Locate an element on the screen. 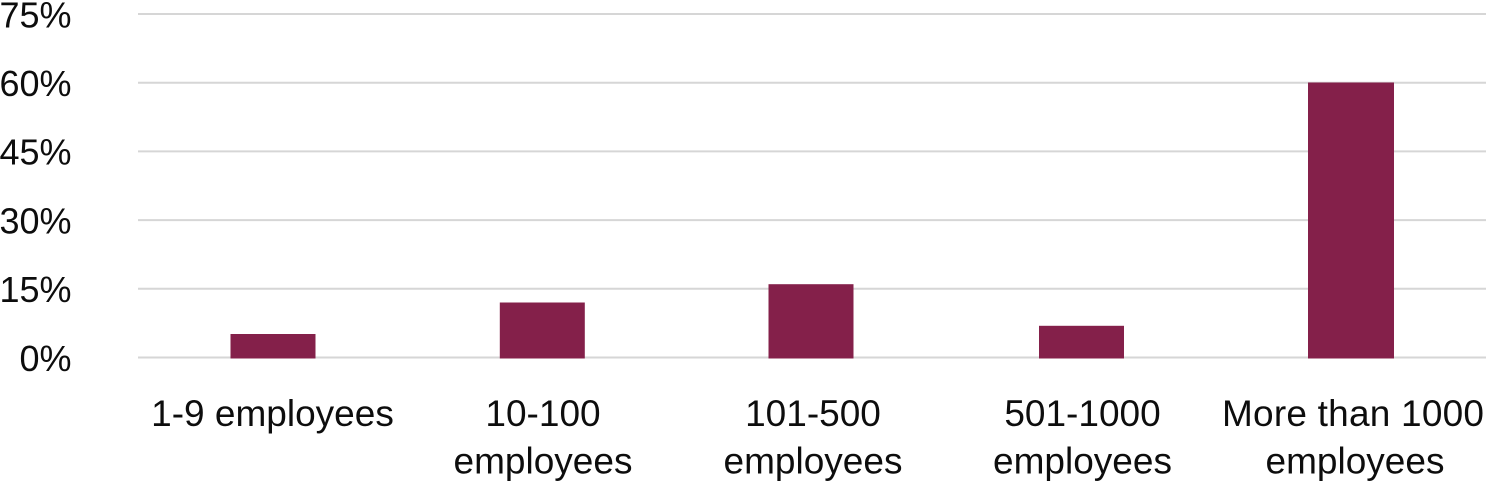 This screenshot has width=1488, height=488. svg-text: More than 1000 is located at coordinates (1353, 413).